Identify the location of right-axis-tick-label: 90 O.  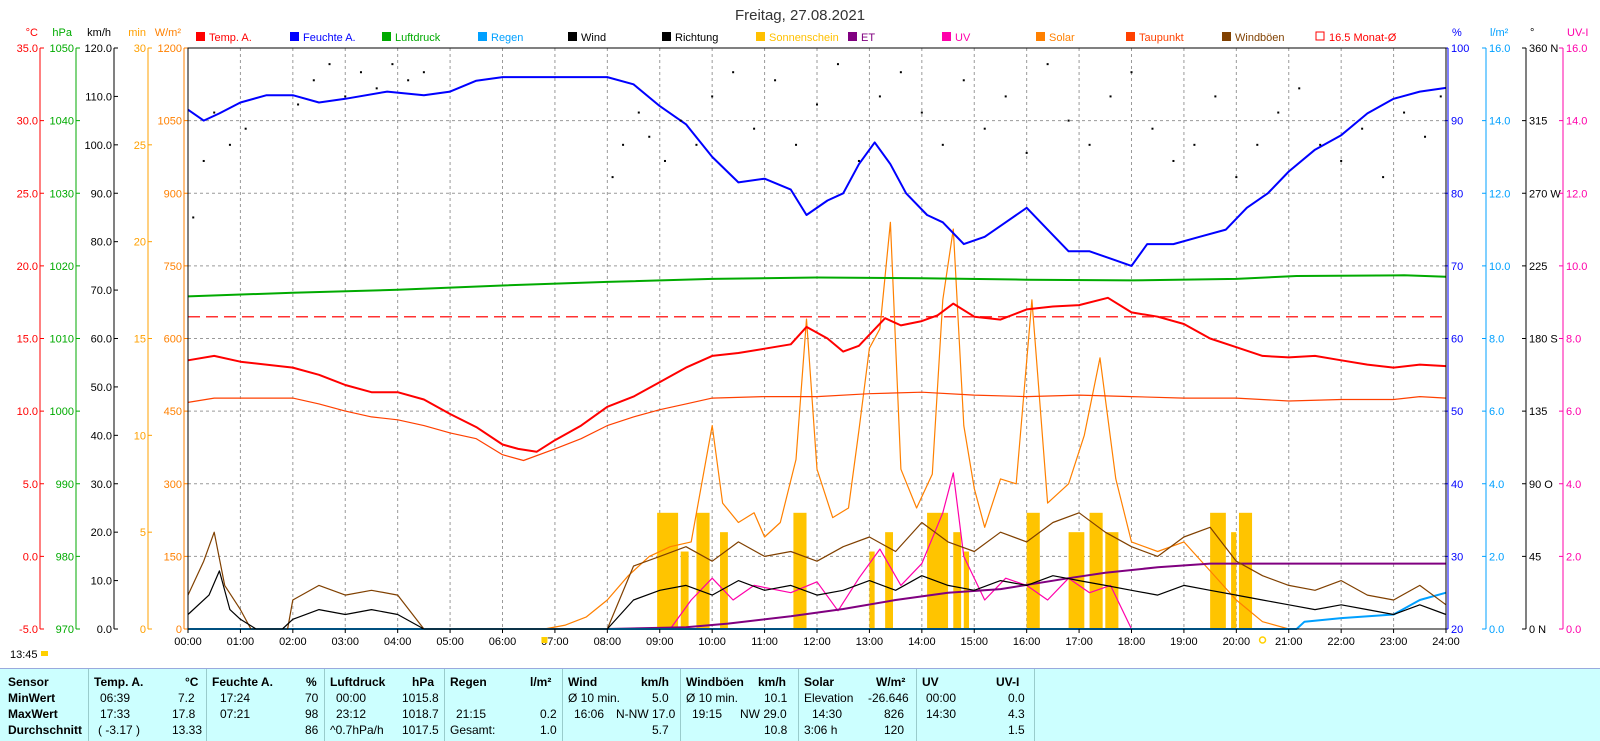
(1541, 485).